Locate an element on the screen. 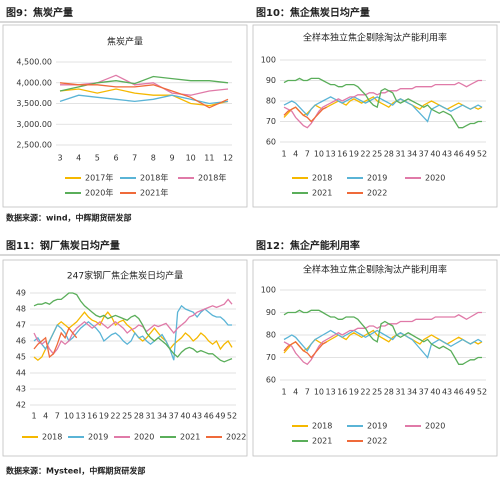 The width and height of the screenshot is (500, 481). y-tick-label: 48 is located at coordinates (21, 309).